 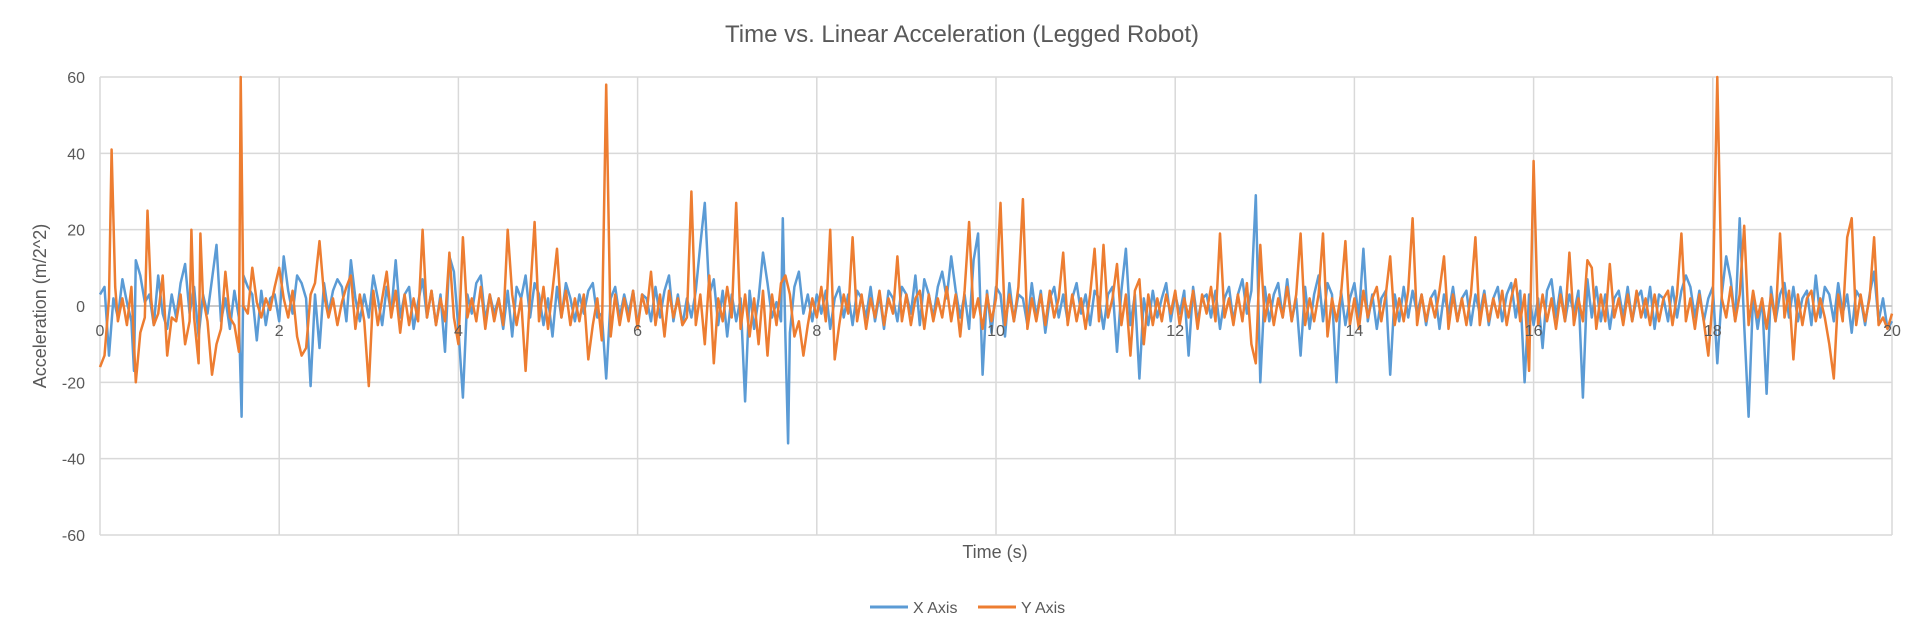 I want to click on x-tick-label: 20, so click(x=1892, y=331).